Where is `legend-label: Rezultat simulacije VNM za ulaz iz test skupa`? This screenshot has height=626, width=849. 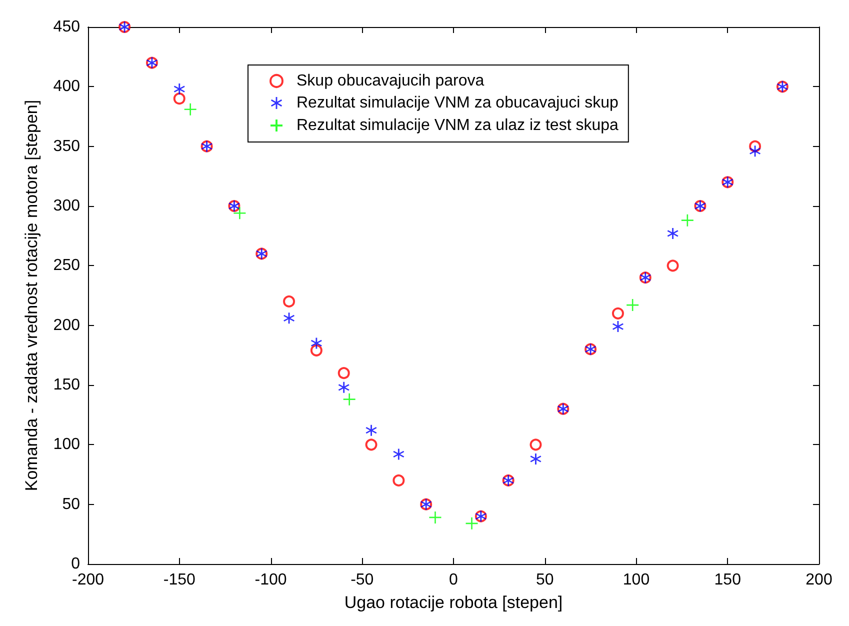 legend-label: Rezultat simulacije VNM za ulaz iz test skupa is located at coordinates (457, 125).